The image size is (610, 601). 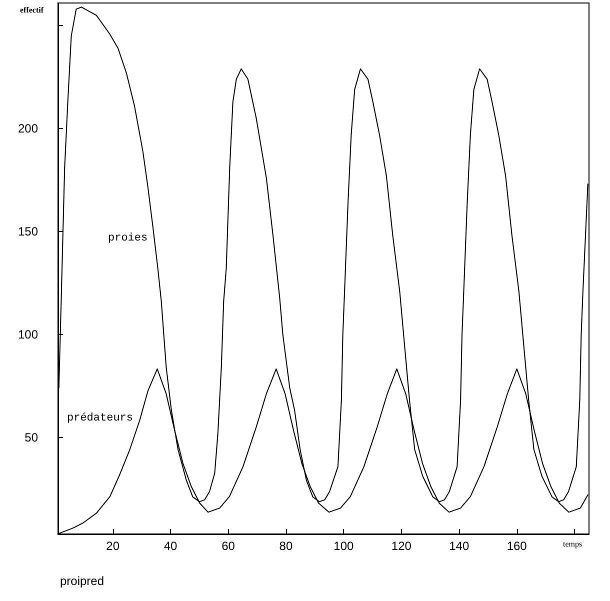 I want to click on x-tick-label: 160, so click(x=517, y=546).